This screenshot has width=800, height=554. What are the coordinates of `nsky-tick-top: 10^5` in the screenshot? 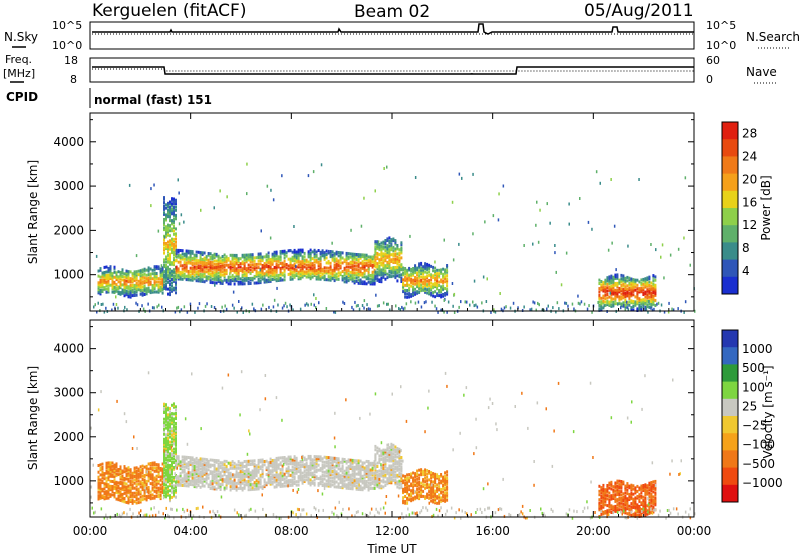 It's located at (67, 25).